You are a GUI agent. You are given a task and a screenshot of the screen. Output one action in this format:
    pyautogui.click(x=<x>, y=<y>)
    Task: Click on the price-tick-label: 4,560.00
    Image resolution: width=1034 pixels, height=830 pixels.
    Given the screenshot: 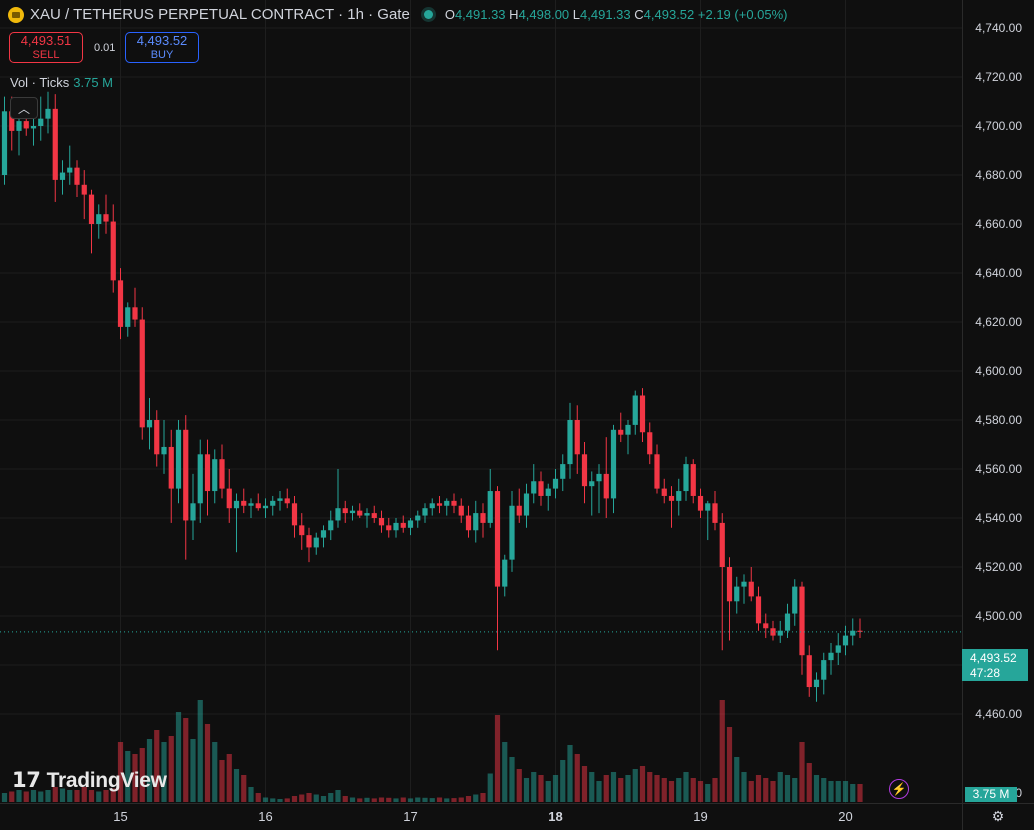 What is the action you would take?
    pyautogui.click(x=998, y=469)
    